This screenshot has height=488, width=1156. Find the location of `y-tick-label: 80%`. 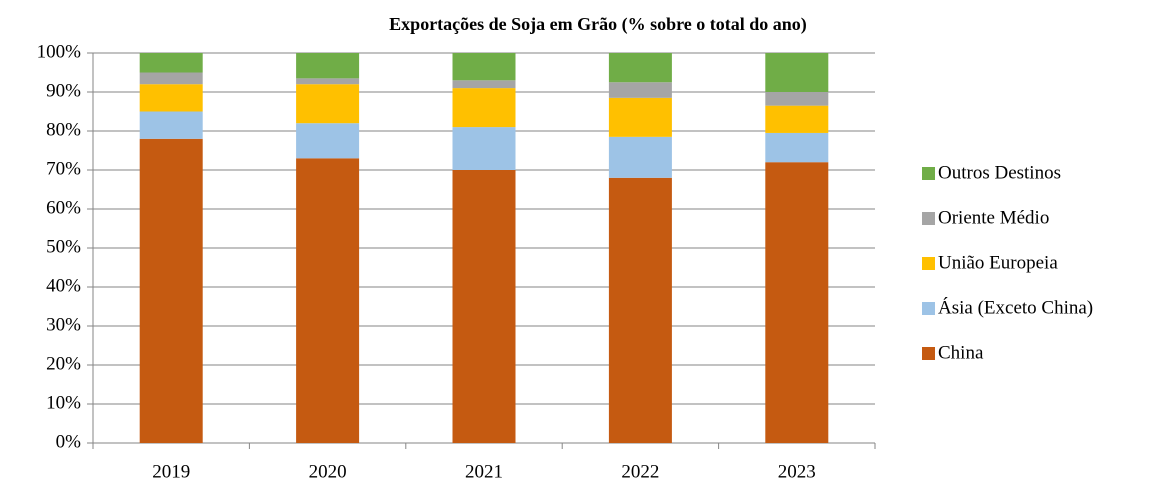

y-tick-label: 80% is located at coordinates (63, 129).